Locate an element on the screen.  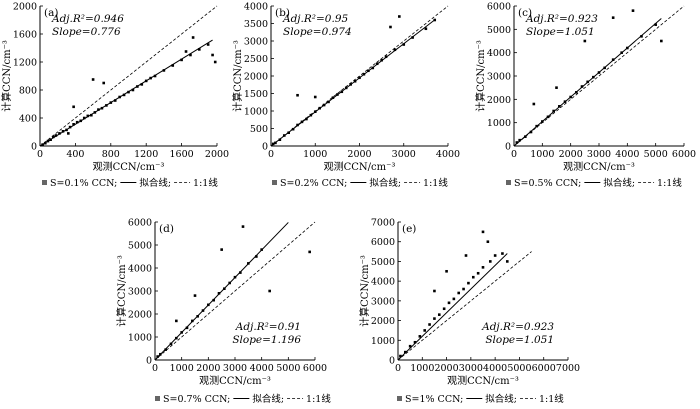
x-tick-label: 3000 is located at coordinates (235, 368).